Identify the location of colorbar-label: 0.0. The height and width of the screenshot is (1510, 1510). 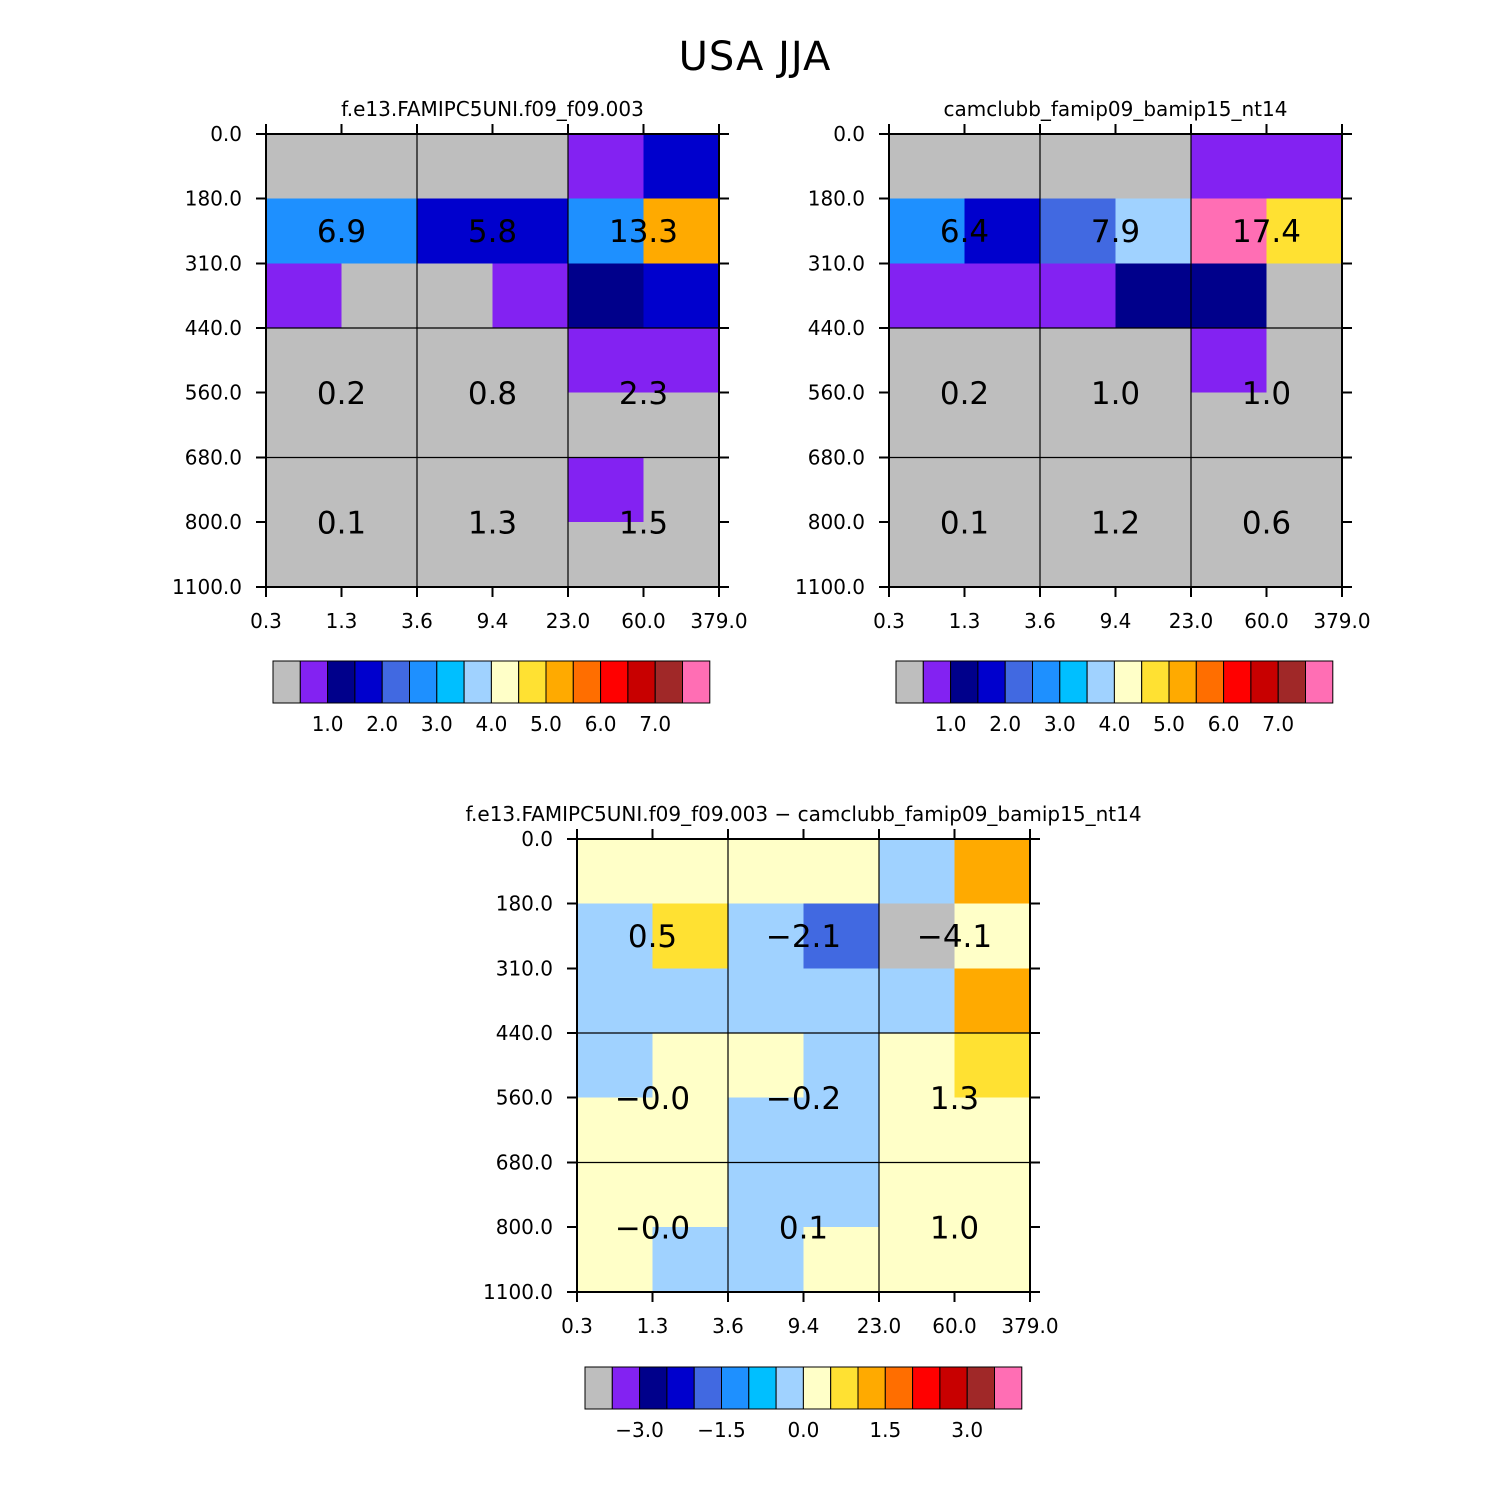
(803, 1430).